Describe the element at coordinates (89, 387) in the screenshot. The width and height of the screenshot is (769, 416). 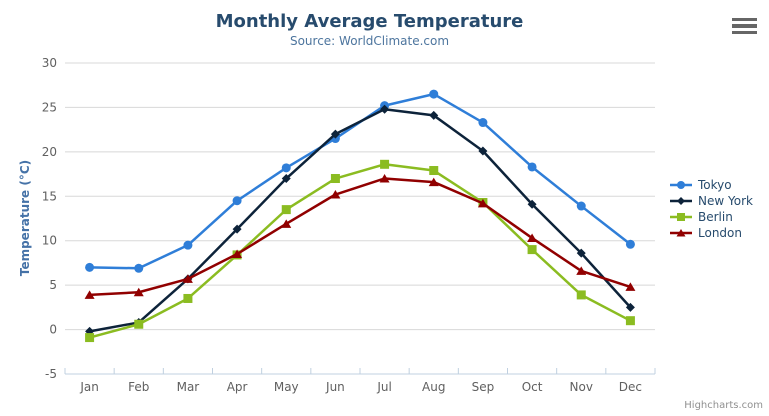
I see `svg-text: Jan` at that location.